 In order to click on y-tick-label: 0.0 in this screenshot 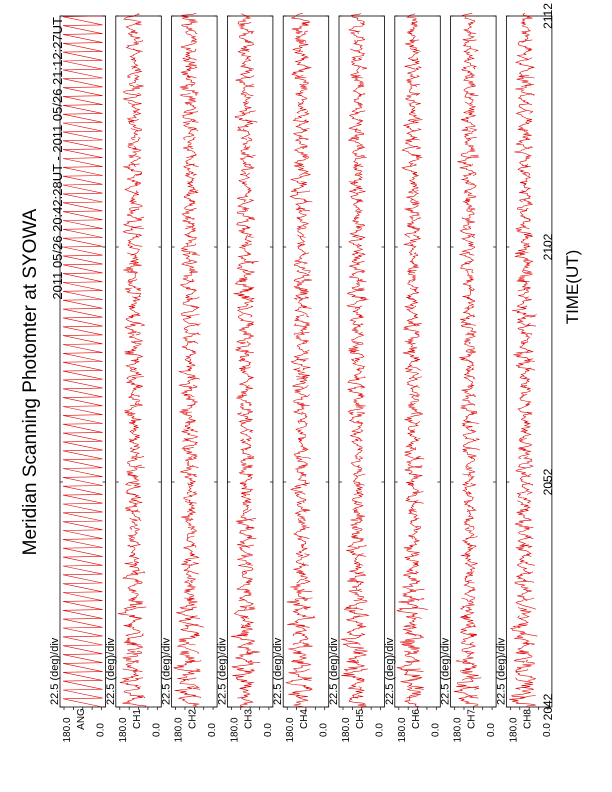, I will do `click(491, 730)`.